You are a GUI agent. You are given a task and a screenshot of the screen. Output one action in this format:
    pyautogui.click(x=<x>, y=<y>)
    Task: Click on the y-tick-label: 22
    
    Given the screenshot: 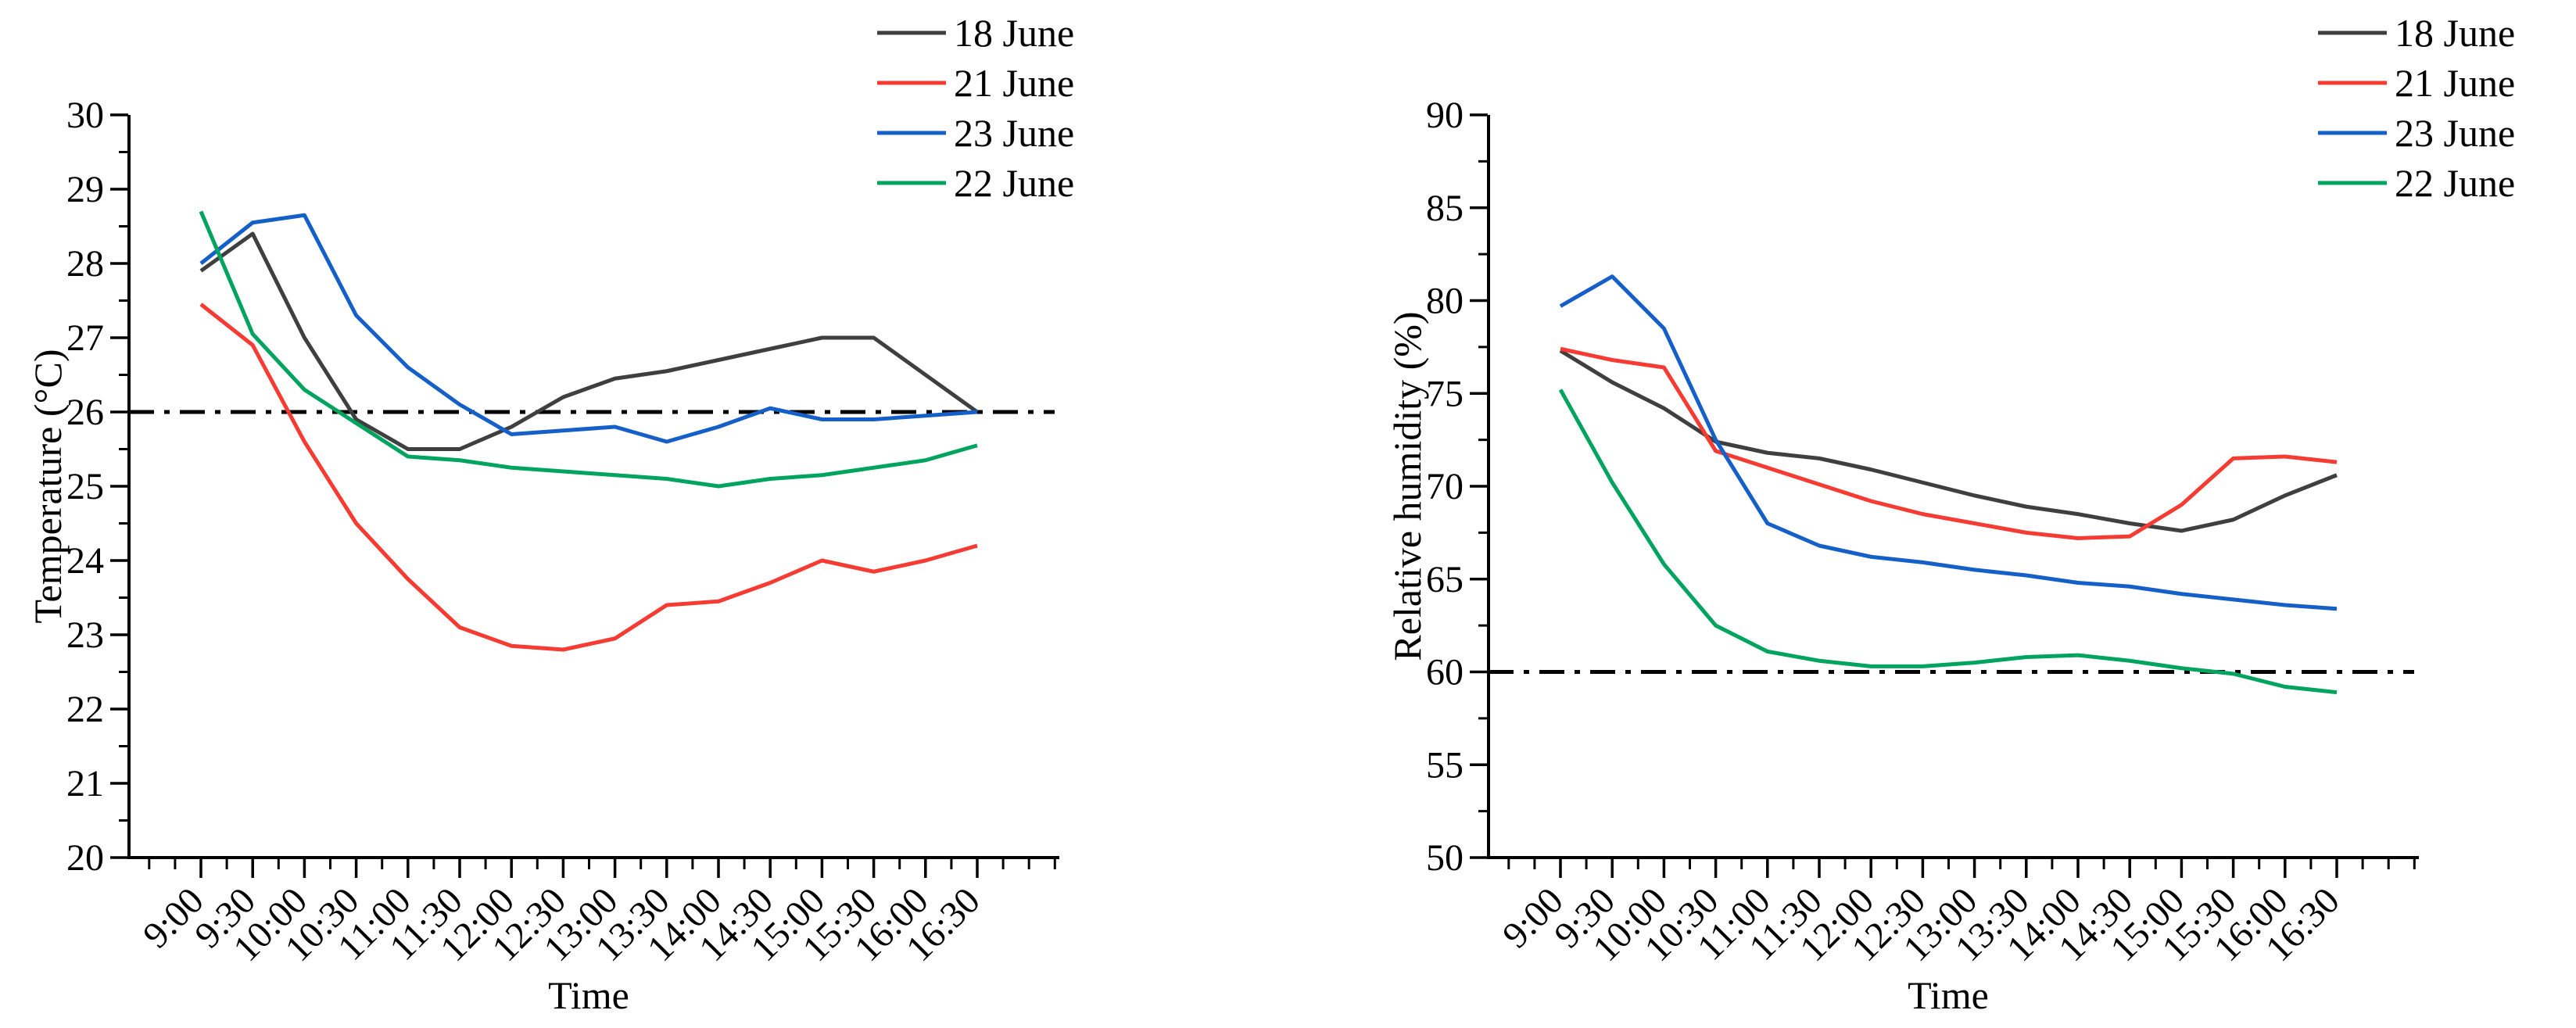 What is the action you would take?
    pyautogui.click(x=85, y=709)
    